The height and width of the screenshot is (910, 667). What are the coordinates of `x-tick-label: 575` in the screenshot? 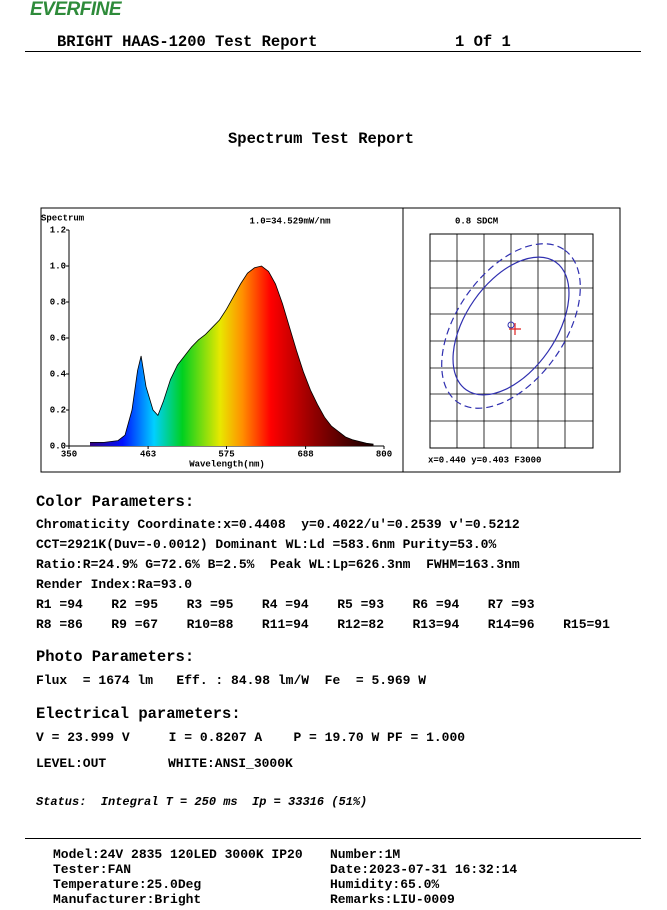 It's located at (226, 454).